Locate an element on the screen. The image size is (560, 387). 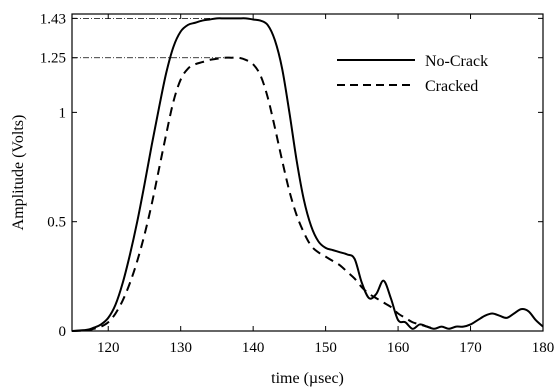
y-tick-label: 0 is located at coordinates (63, 332).